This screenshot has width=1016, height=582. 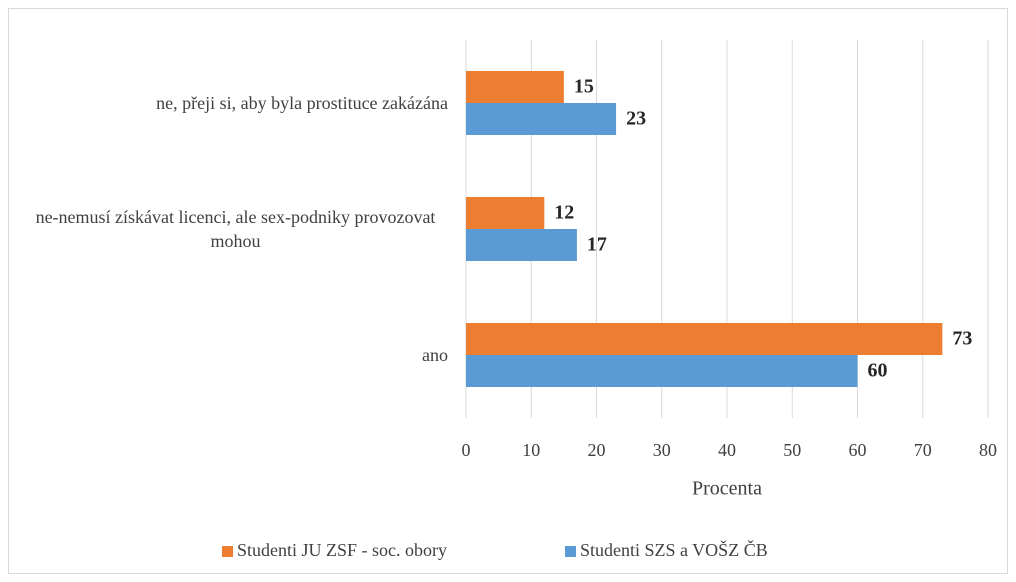 What do you see at coordinates (584, 87) in the screenshot?
I see `data-label: 15` at bounding box center [584, 87].